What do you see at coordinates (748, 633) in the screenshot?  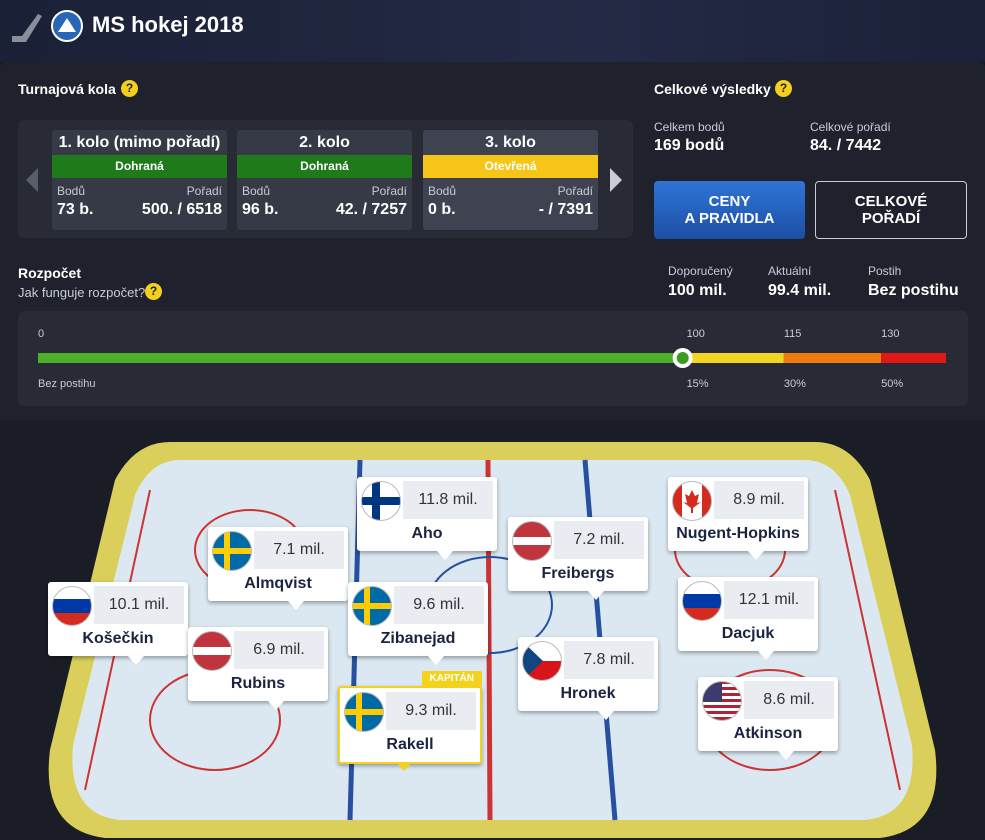 I see `player-name: Dacjuk` at bounding box center [748, 633].